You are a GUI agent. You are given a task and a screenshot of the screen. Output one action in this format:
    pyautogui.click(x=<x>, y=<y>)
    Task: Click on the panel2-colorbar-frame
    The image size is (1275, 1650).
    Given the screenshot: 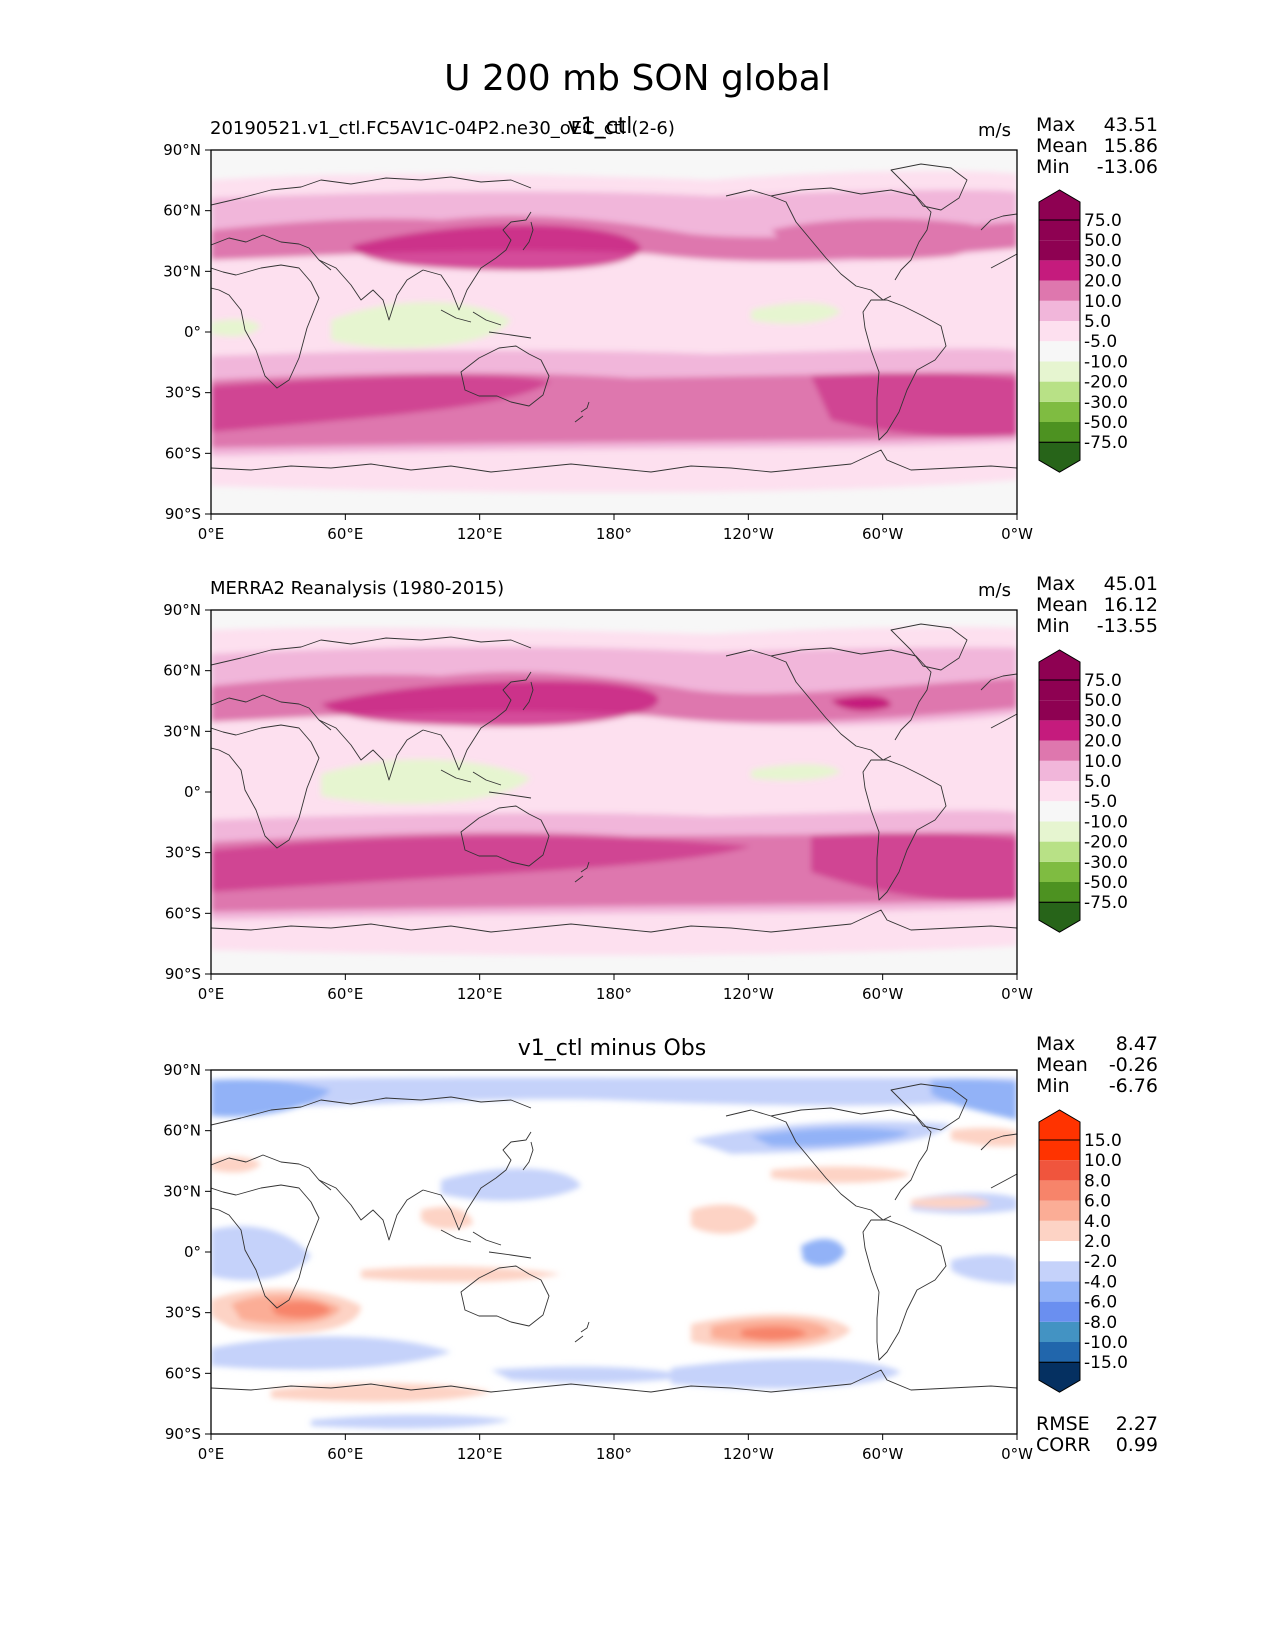 What is the action you would take?
    pyautogui.click(x=1059, y=791)
    